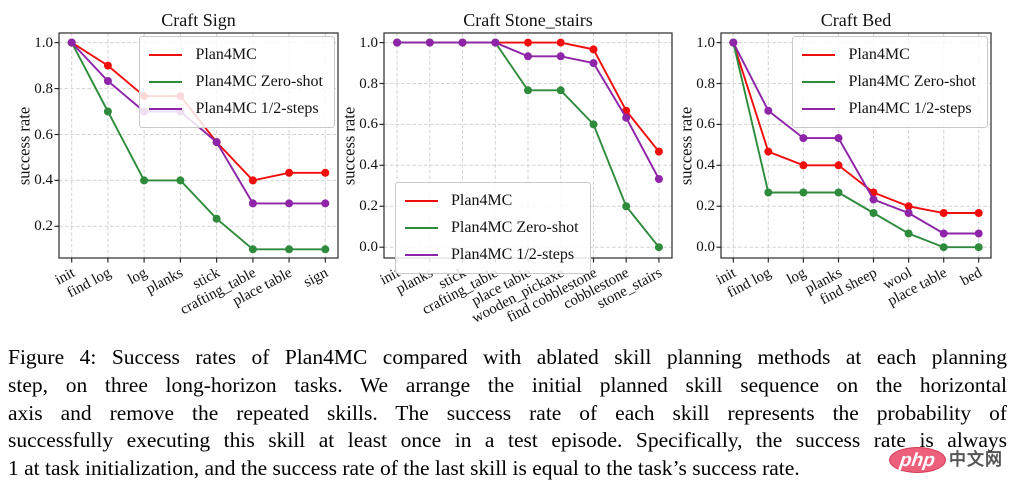 Image resolution: width=1017 pixels, height=489 pixels. What do you see at coordinates (528, 20) in the screenshot?
I see `chart-title: Craft Stone_stairs` at bounding box center [528, 20].